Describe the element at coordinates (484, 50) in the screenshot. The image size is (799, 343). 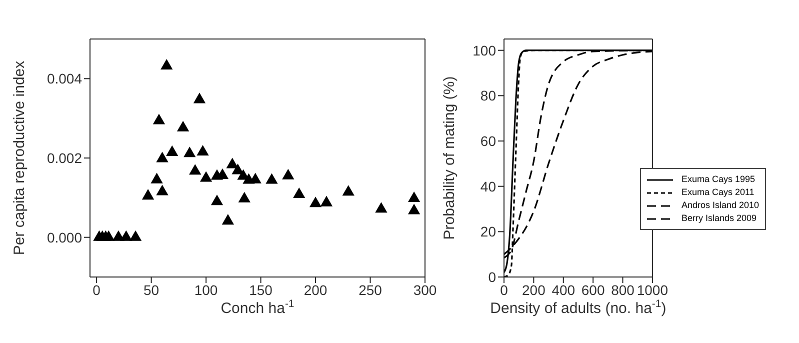
I see `y-tick-label: 100` at that location.